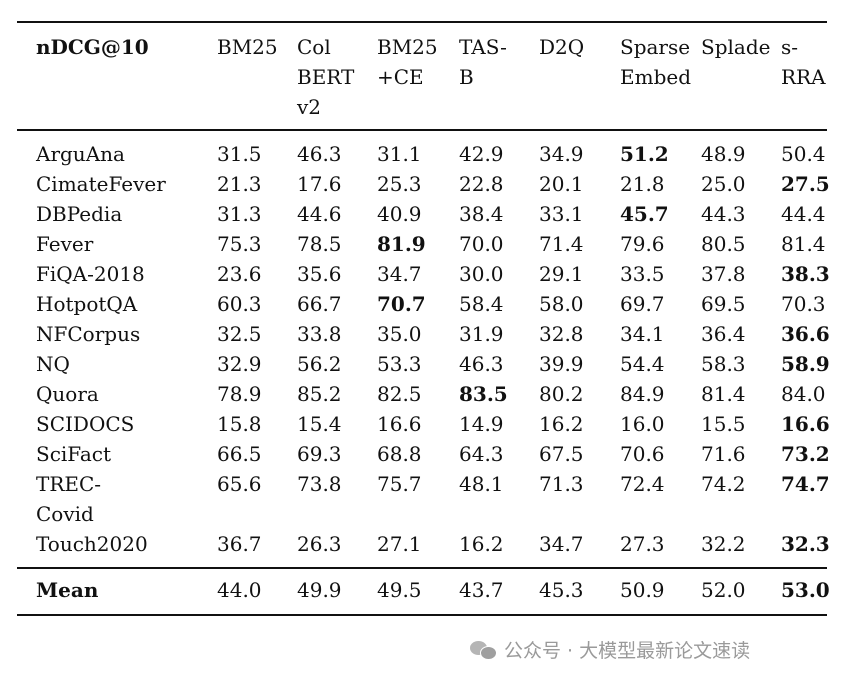 The image size is (842, 686). I want to click on score-cell: 80.5, so click(723, 244).